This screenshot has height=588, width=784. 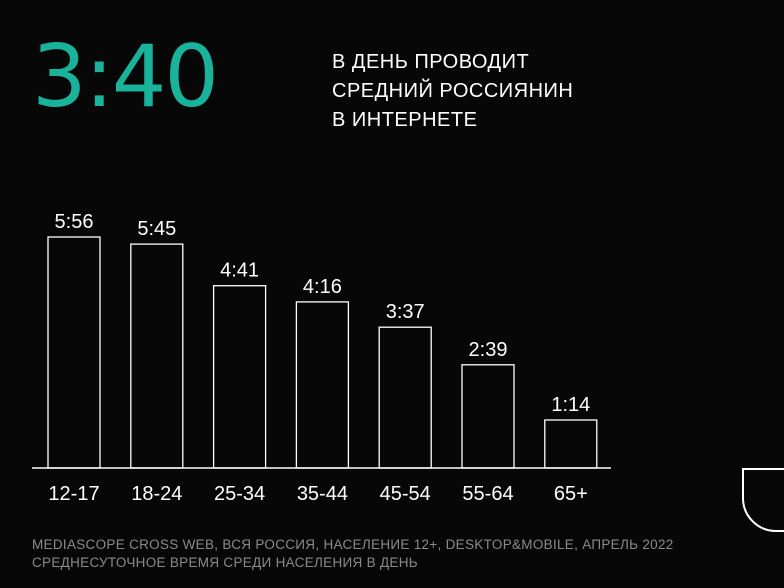 What do you see at coordinates (74, 222) in the screenshot?
I see `data-label-12-17: 5:56` at bounding box center [74, 222].